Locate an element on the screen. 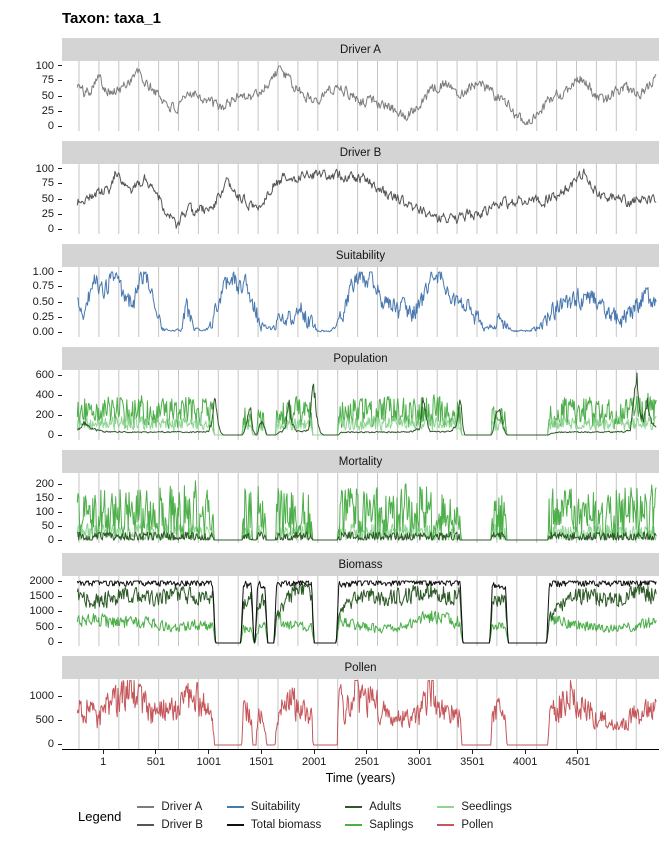  series-line-total-biomass is located at coordinates (366, 612).